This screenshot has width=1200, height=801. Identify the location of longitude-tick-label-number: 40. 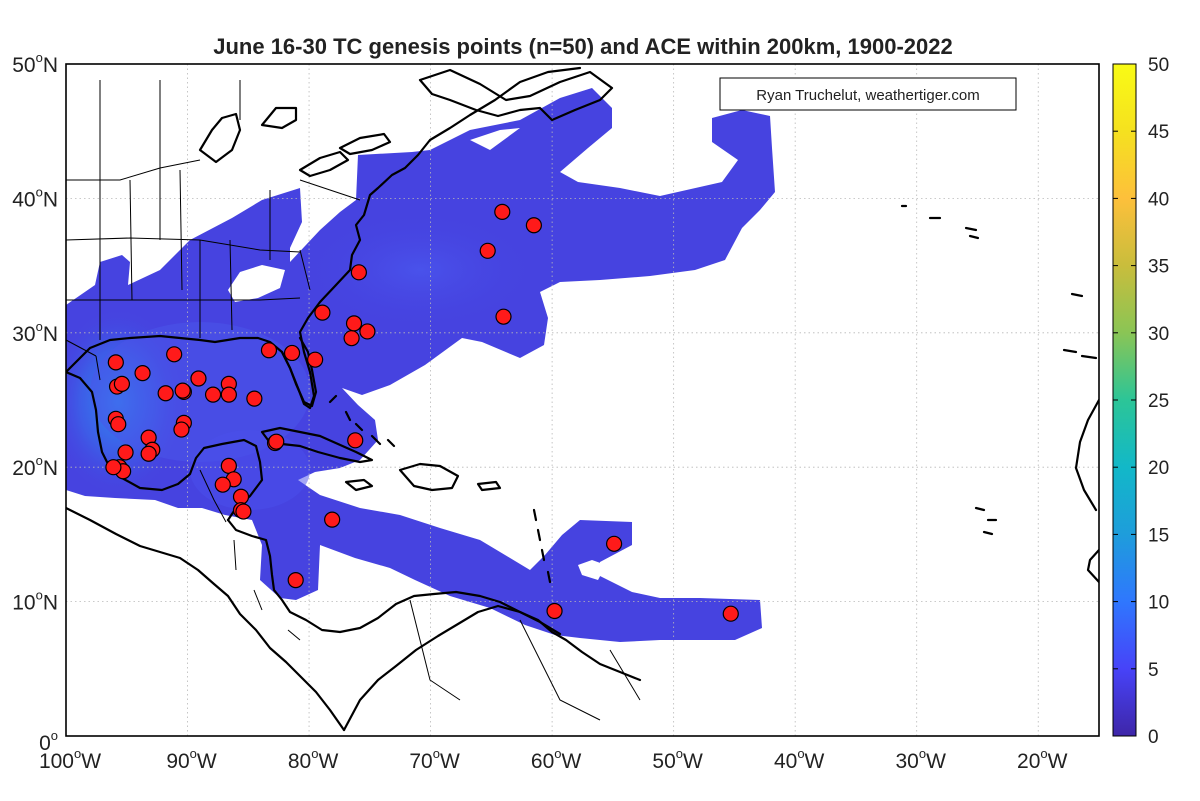
(785, 761).